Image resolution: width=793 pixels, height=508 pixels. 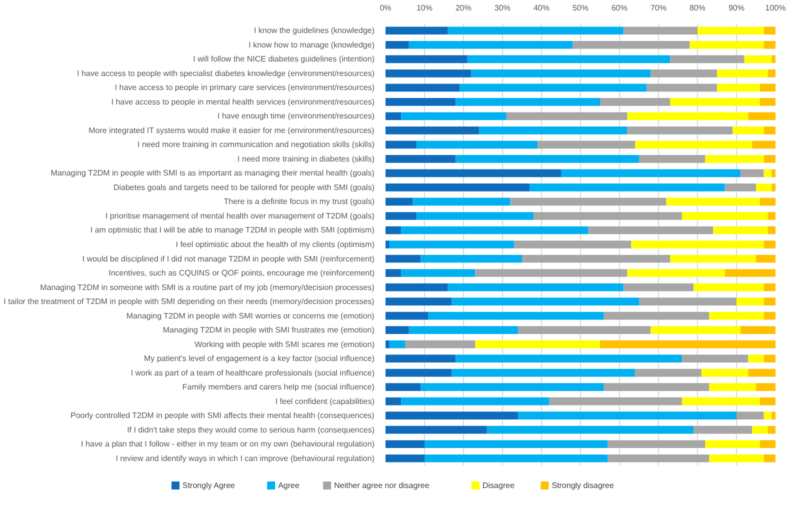 I want to click on y-tick-label: There is a definite focus in my trust (goals), so click(x=299, y=201).